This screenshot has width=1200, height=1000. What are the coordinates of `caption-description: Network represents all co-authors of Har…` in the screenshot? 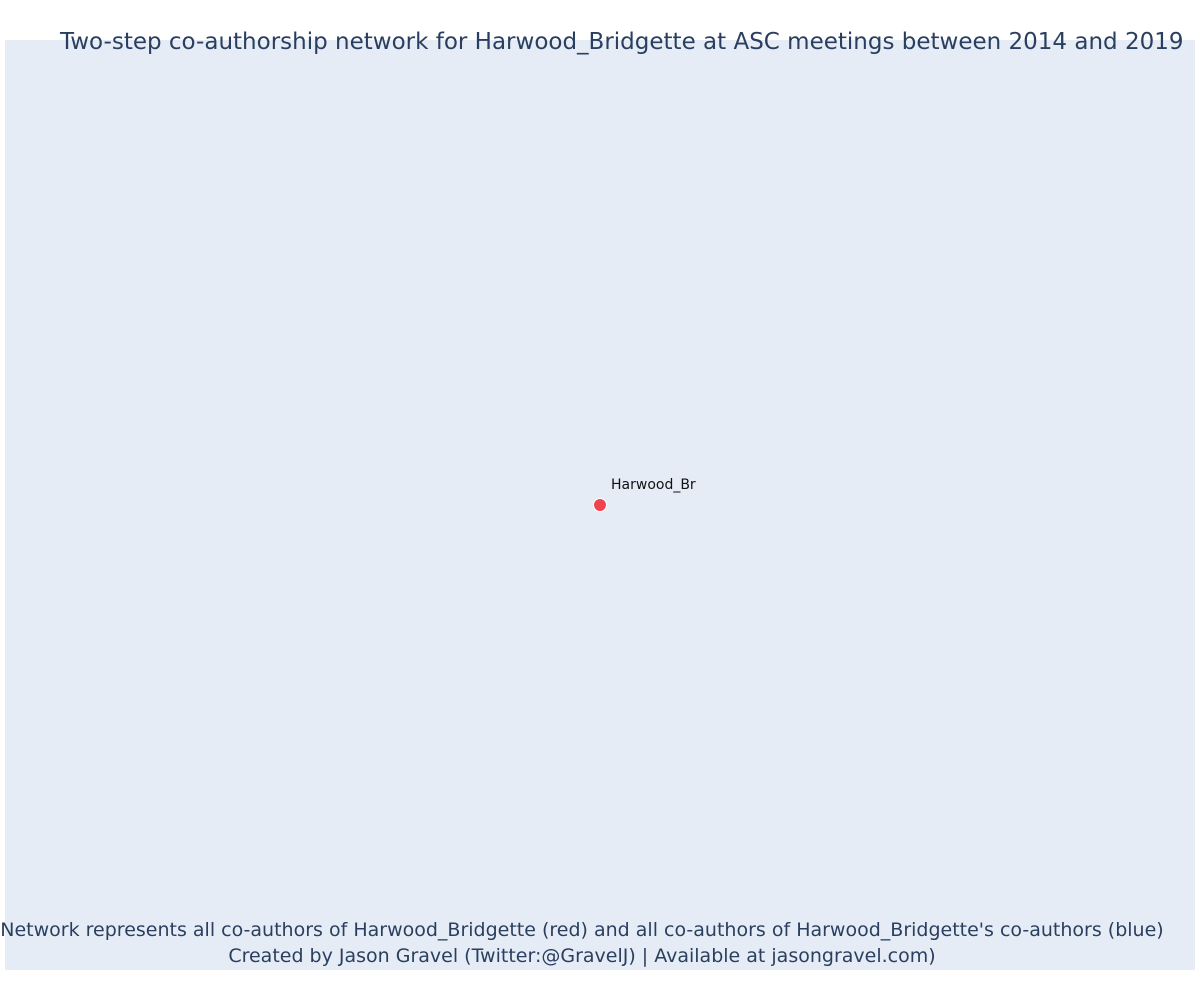 It's located at (582, 930).